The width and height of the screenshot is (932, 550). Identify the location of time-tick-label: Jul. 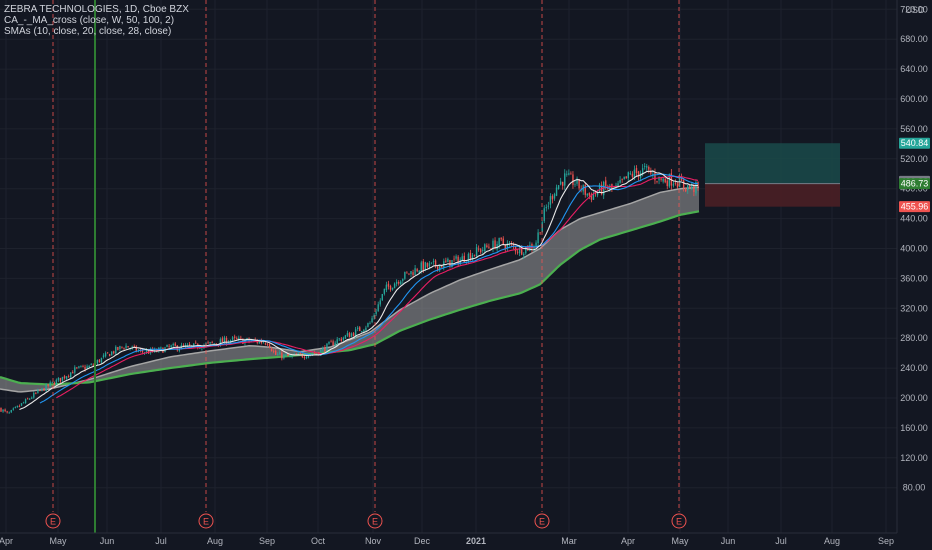
(781, 541).